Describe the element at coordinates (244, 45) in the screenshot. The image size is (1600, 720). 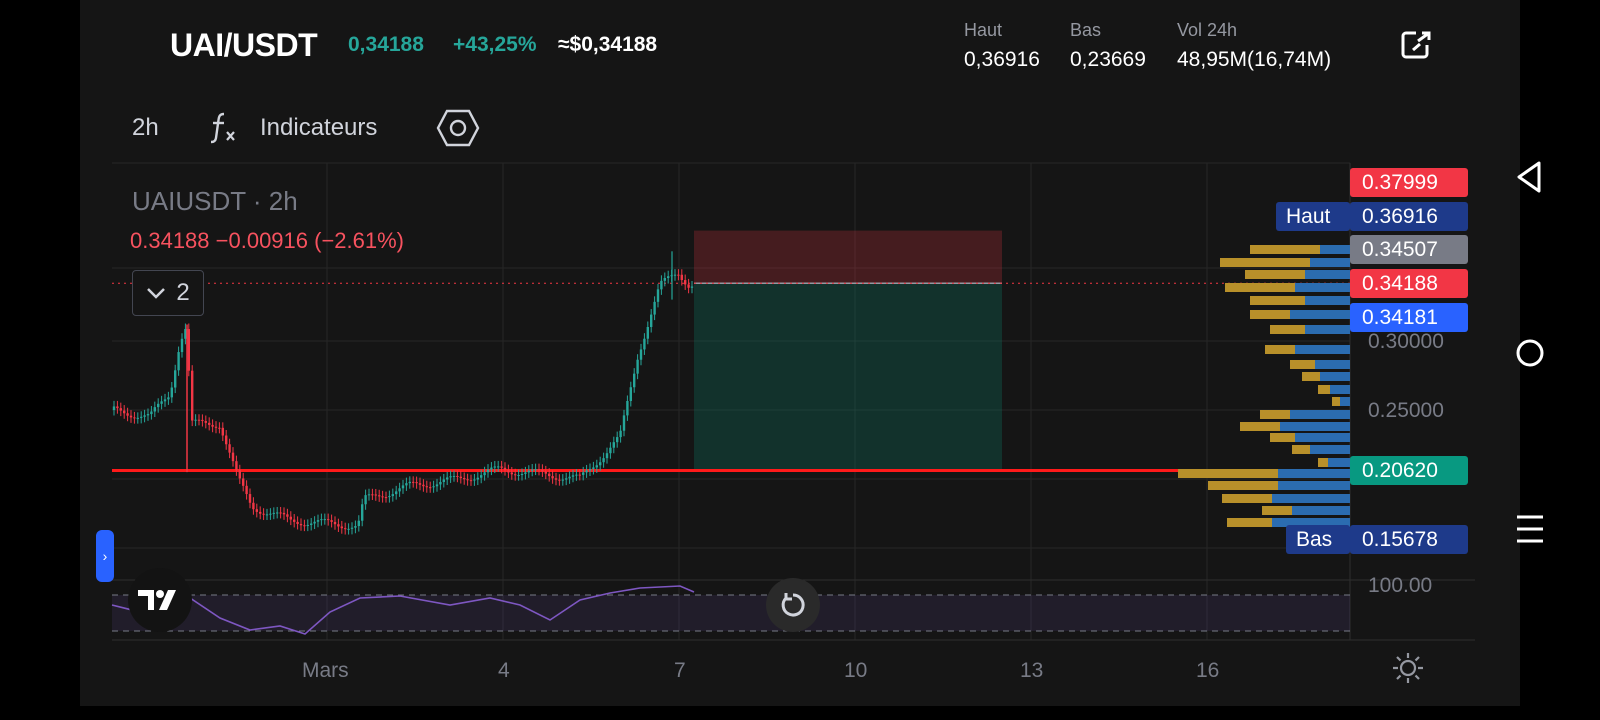
I see `pair-title: UAI/USDT` at that location.